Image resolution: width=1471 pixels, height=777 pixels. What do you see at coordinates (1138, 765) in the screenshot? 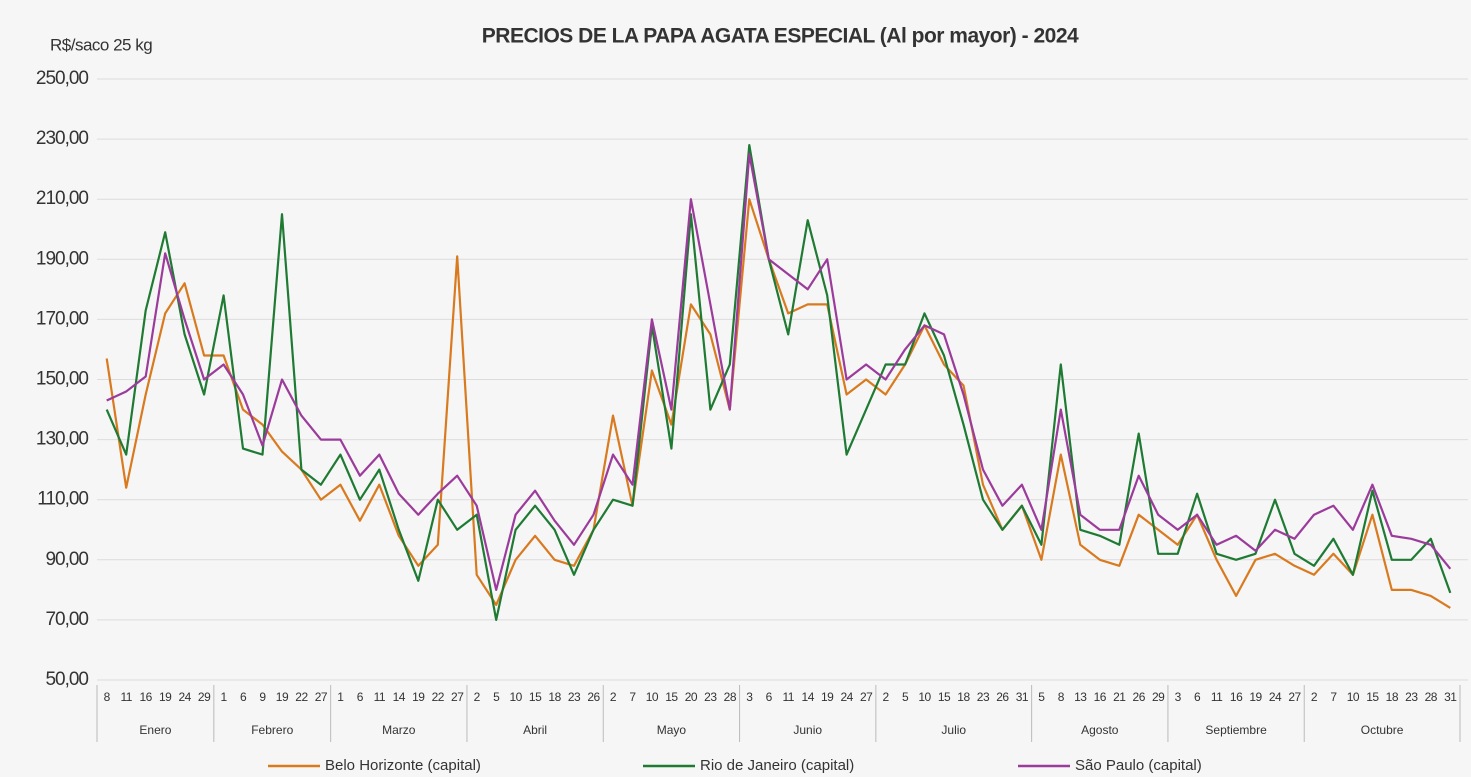
I see `legend-label: São Paulo (capital)` at bounding box center [1138, 765].